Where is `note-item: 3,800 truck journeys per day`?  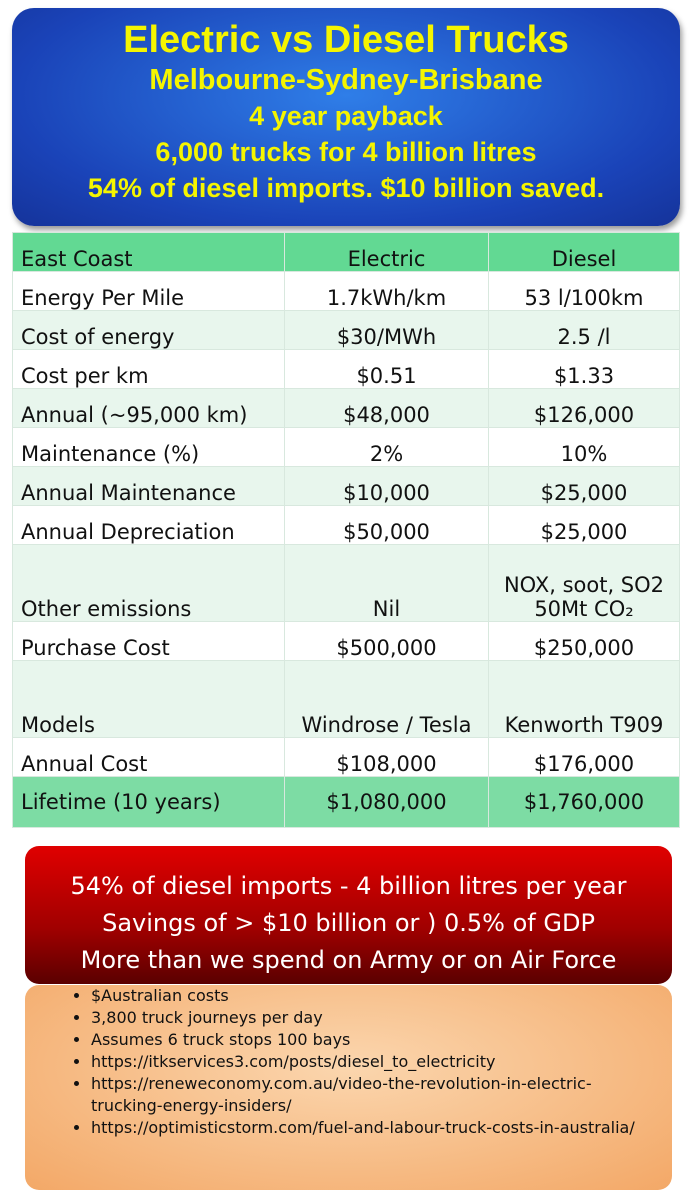
note-item: 3,800 truck journeys per day is located at coordinates (371, 1018).